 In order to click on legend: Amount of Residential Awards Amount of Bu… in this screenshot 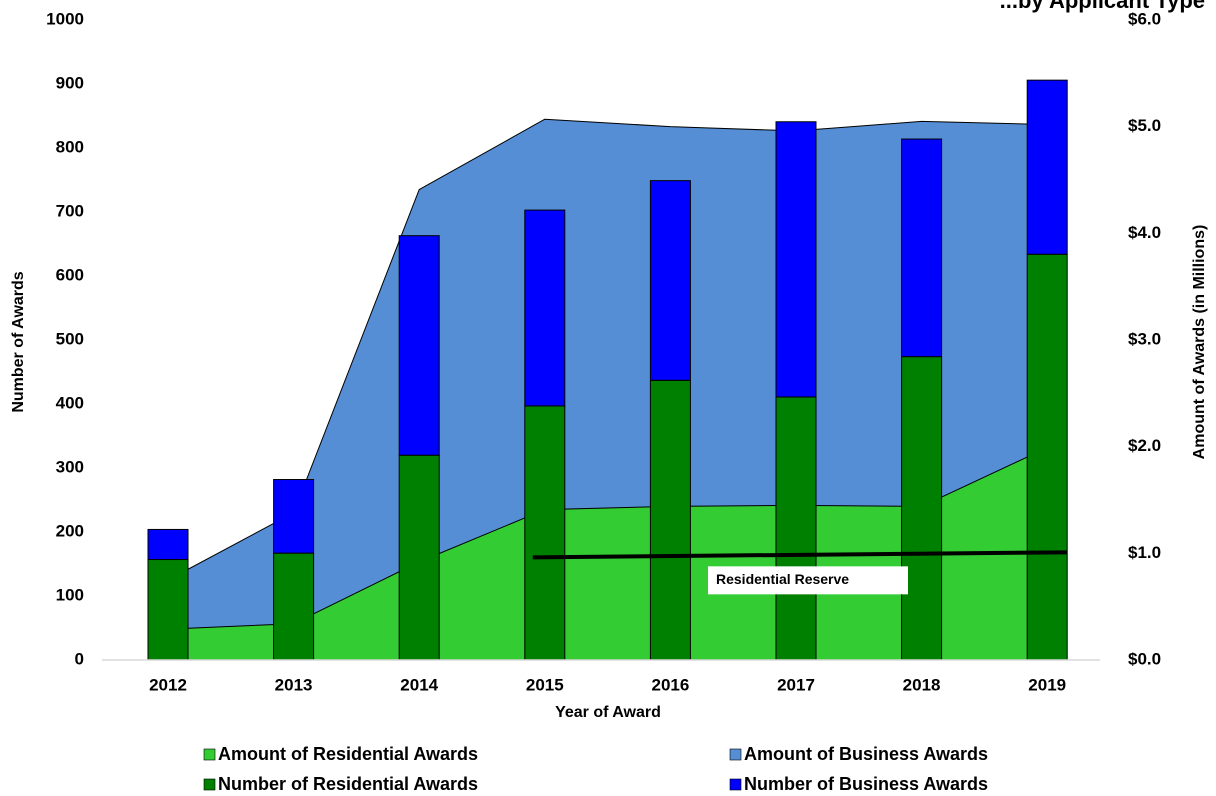, I will do `click(595, 769)`.